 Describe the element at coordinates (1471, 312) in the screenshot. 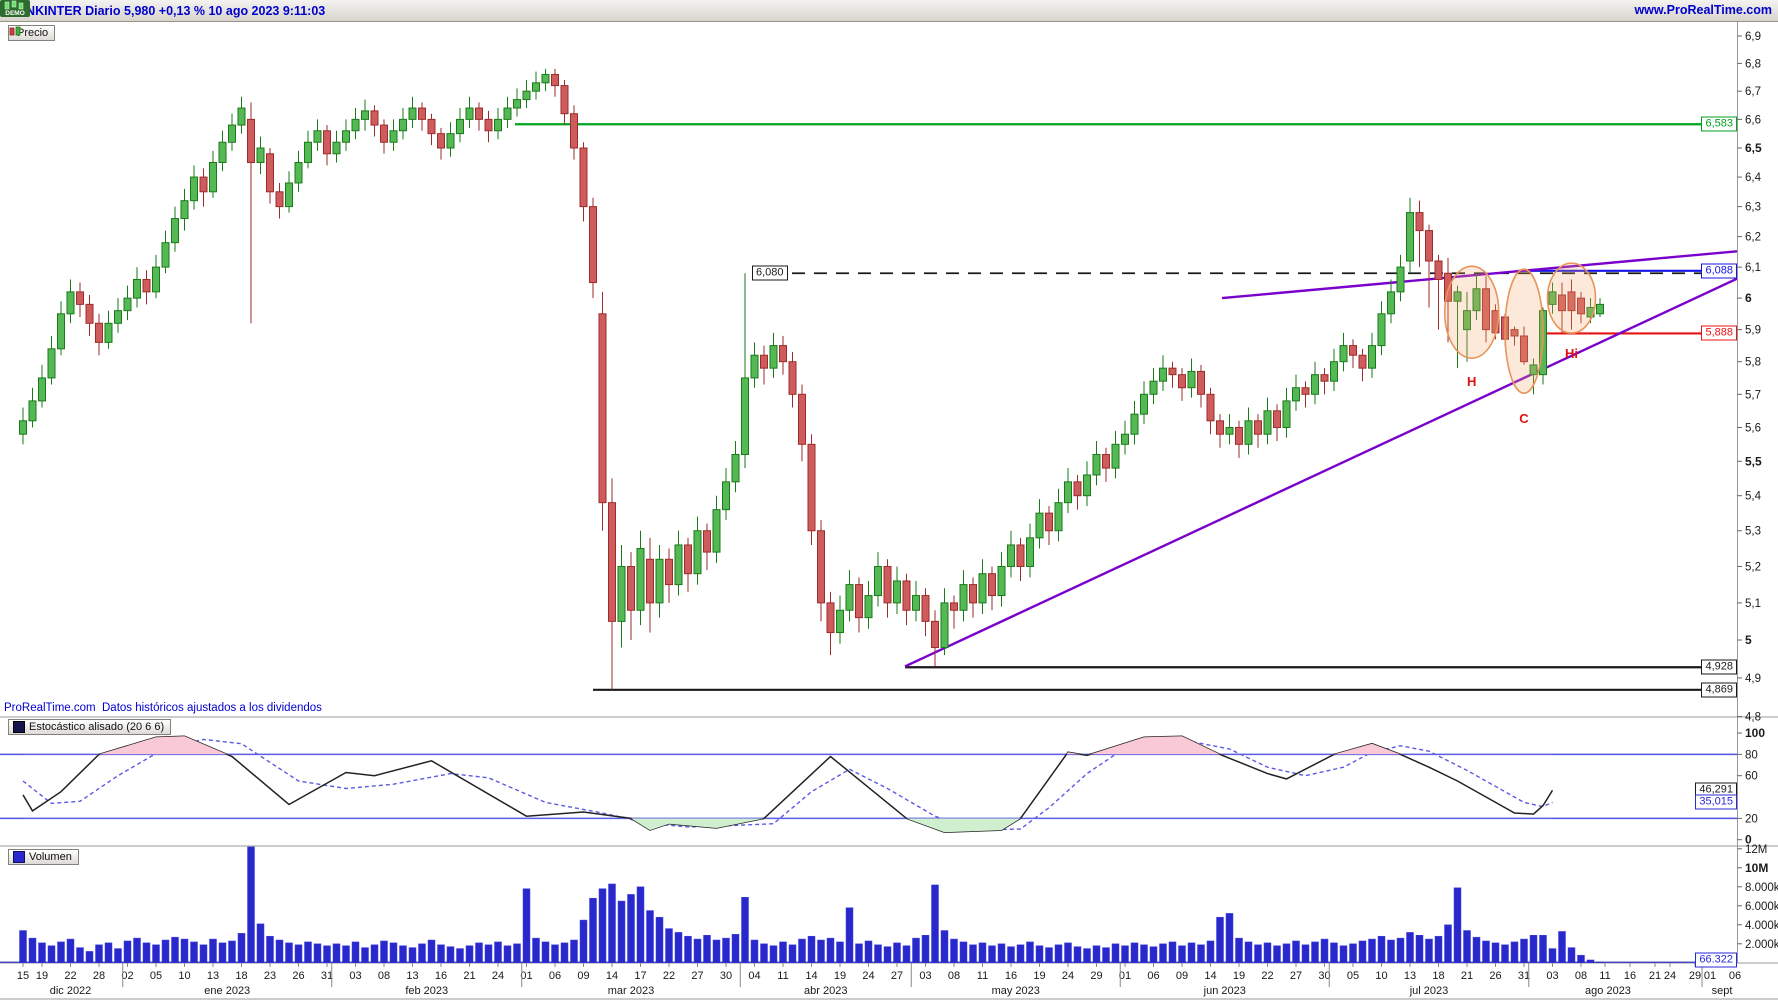

I see `pattern-ellipse-H` at that location.